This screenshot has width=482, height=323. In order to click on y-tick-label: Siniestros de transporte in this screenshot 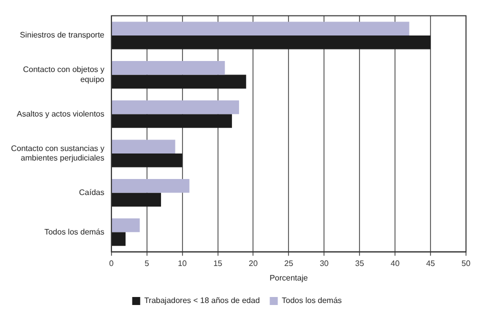, I will do `click(62, 35)`.